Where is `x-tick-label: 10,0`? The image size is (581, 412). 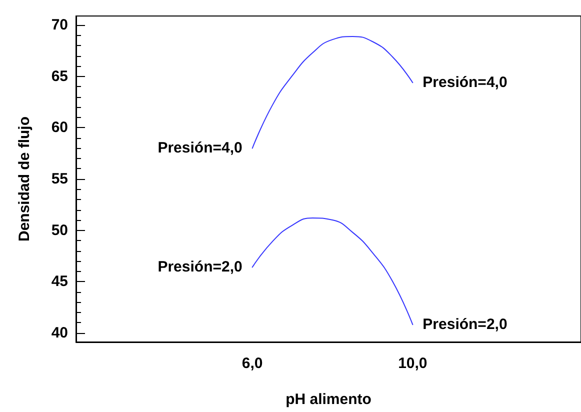
x-tick-label: 10,0 is located at coordinates (413, 363).